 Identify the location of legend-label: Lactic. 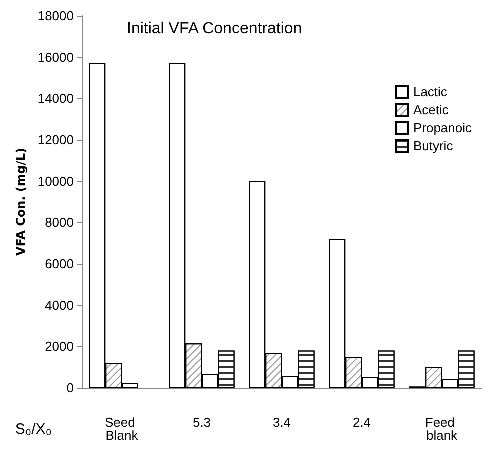
(430, 92).